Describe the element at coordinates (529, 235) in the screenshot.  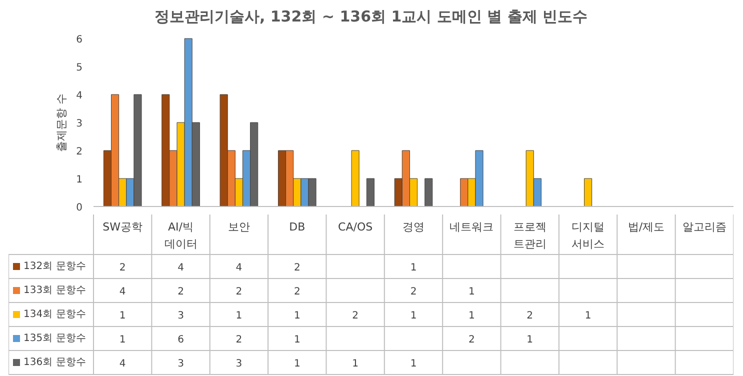
I see `x-tick-label: 프로젝트관리` at that location.